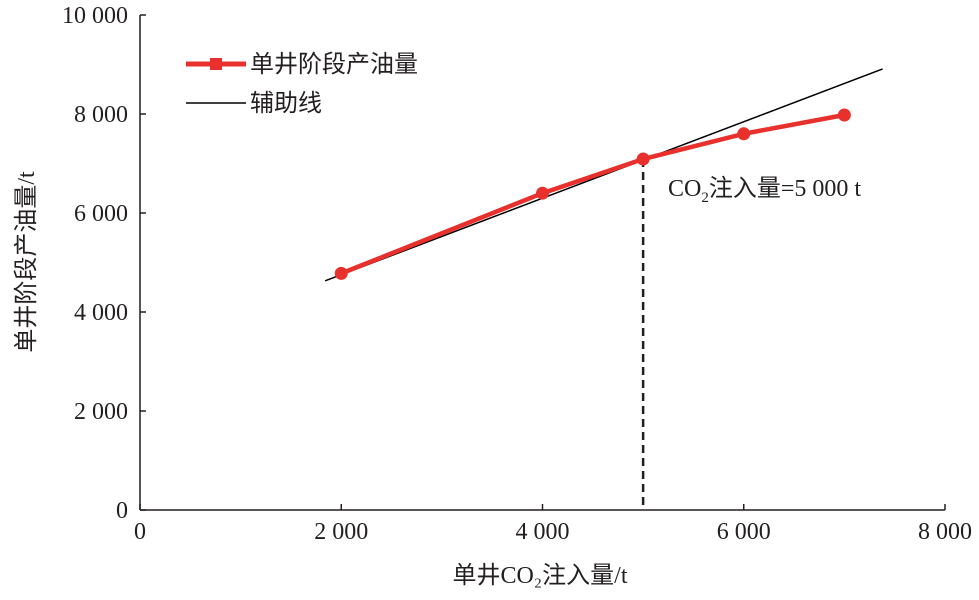 The image size is (979, 600). I want to click on x-tick-label: 2 000, so click(341, 532).